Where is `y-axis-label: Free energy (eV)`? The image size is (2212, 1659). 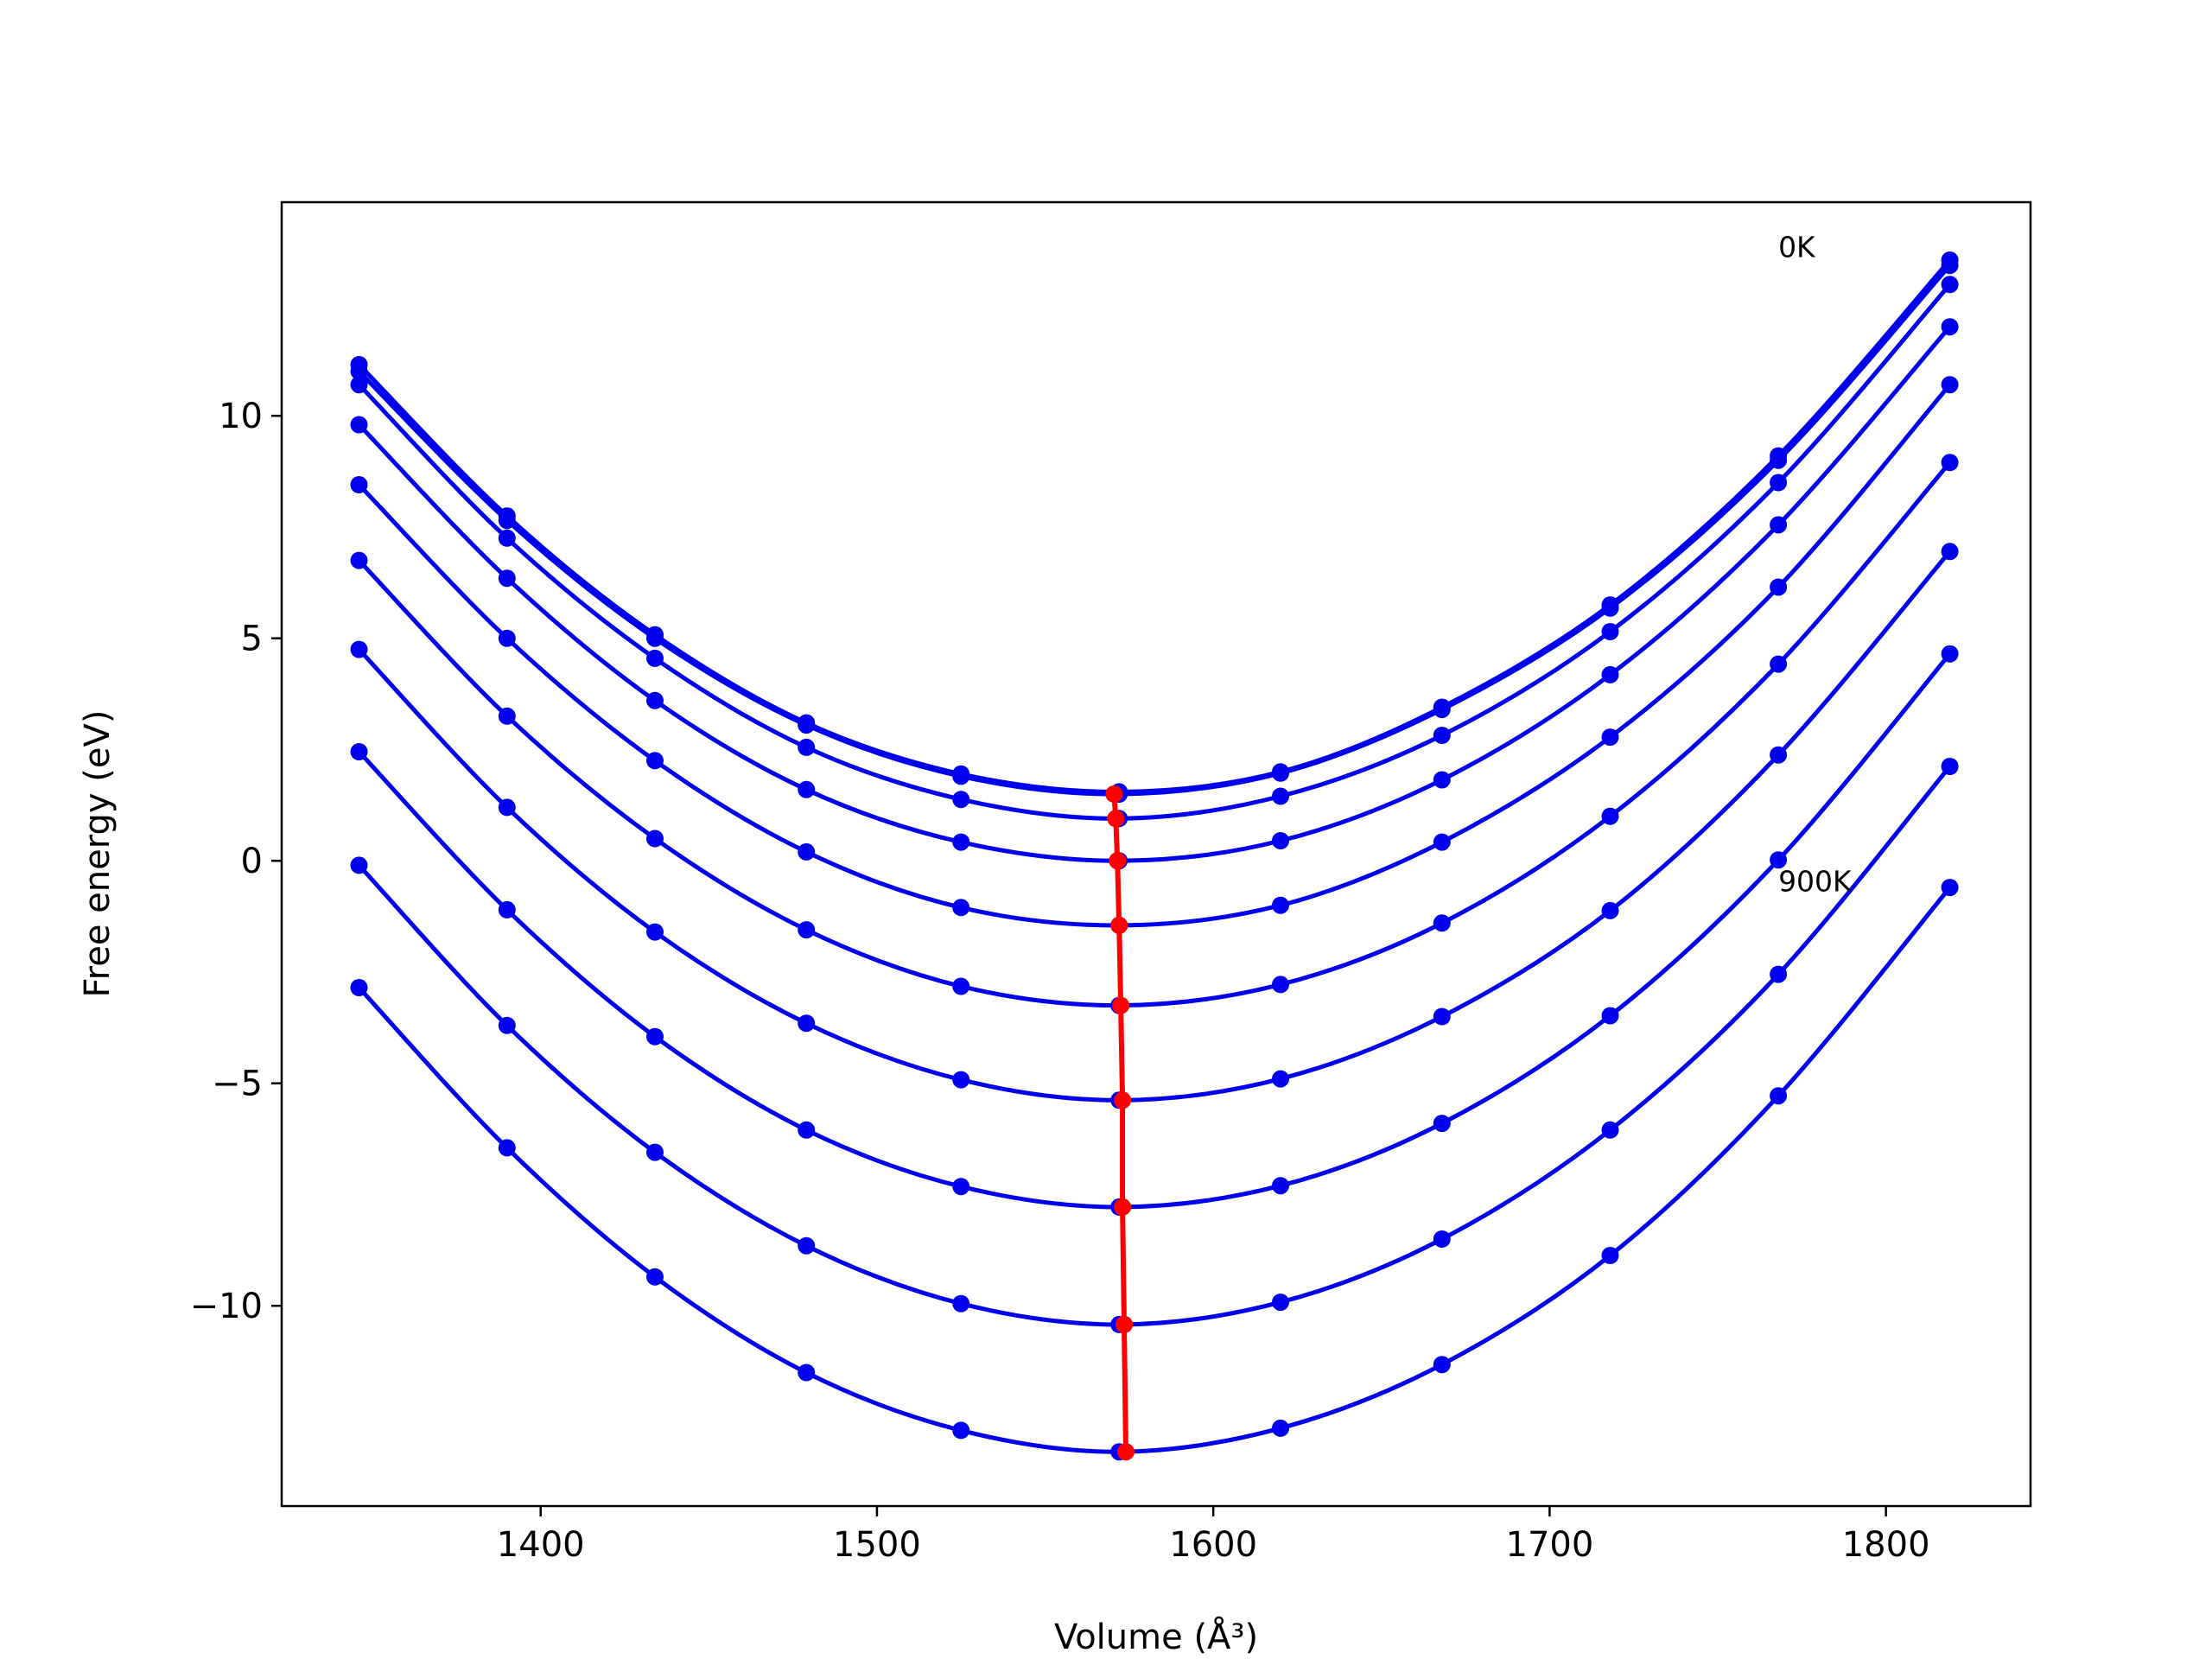 y-axis-label: Free energy (eV) is located at coordinates (98, 854).